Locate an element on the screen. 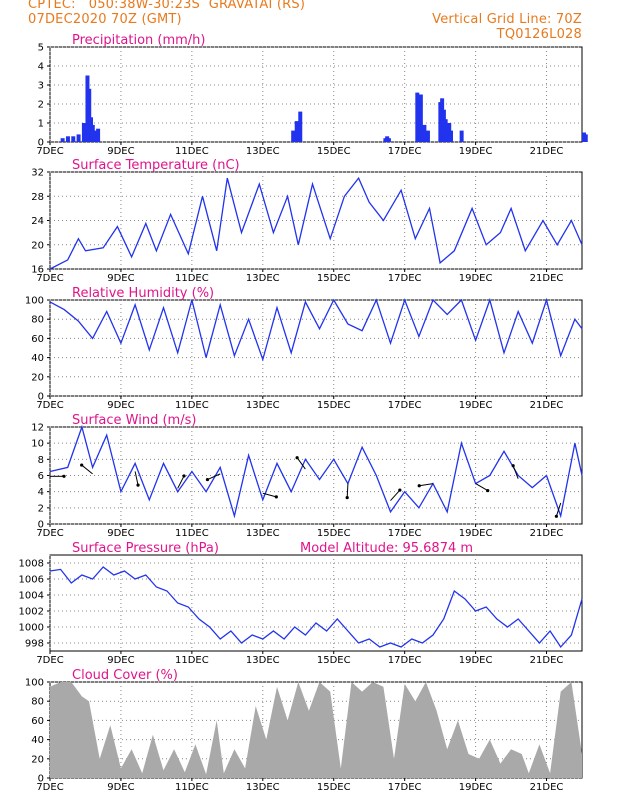  header-location: GRAVATAI (RS) is located at coordinates (257, 6).